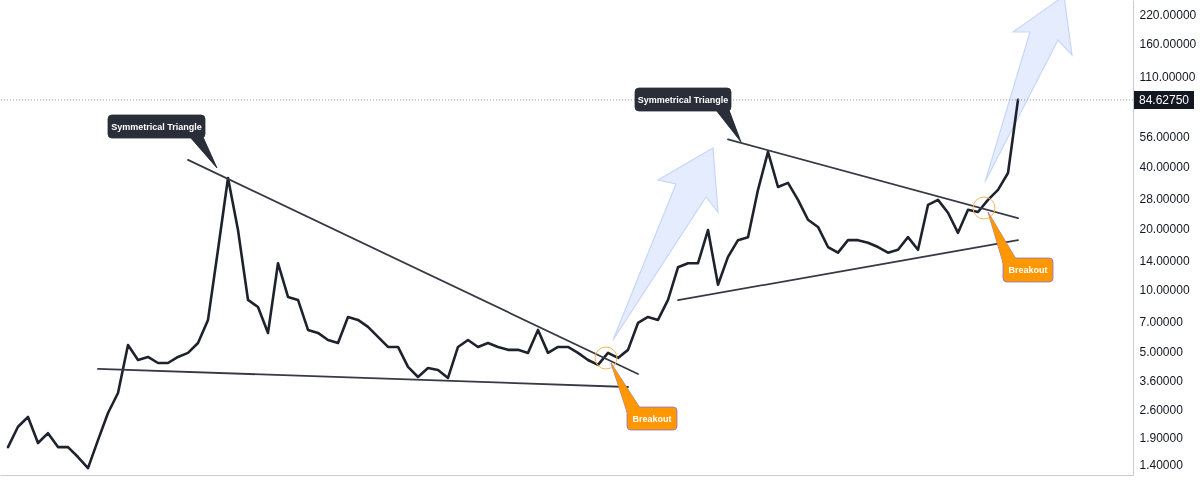 The image size is (1200, 480). I want to click on y-tick-label: 2.60000, so click(1161, 410).